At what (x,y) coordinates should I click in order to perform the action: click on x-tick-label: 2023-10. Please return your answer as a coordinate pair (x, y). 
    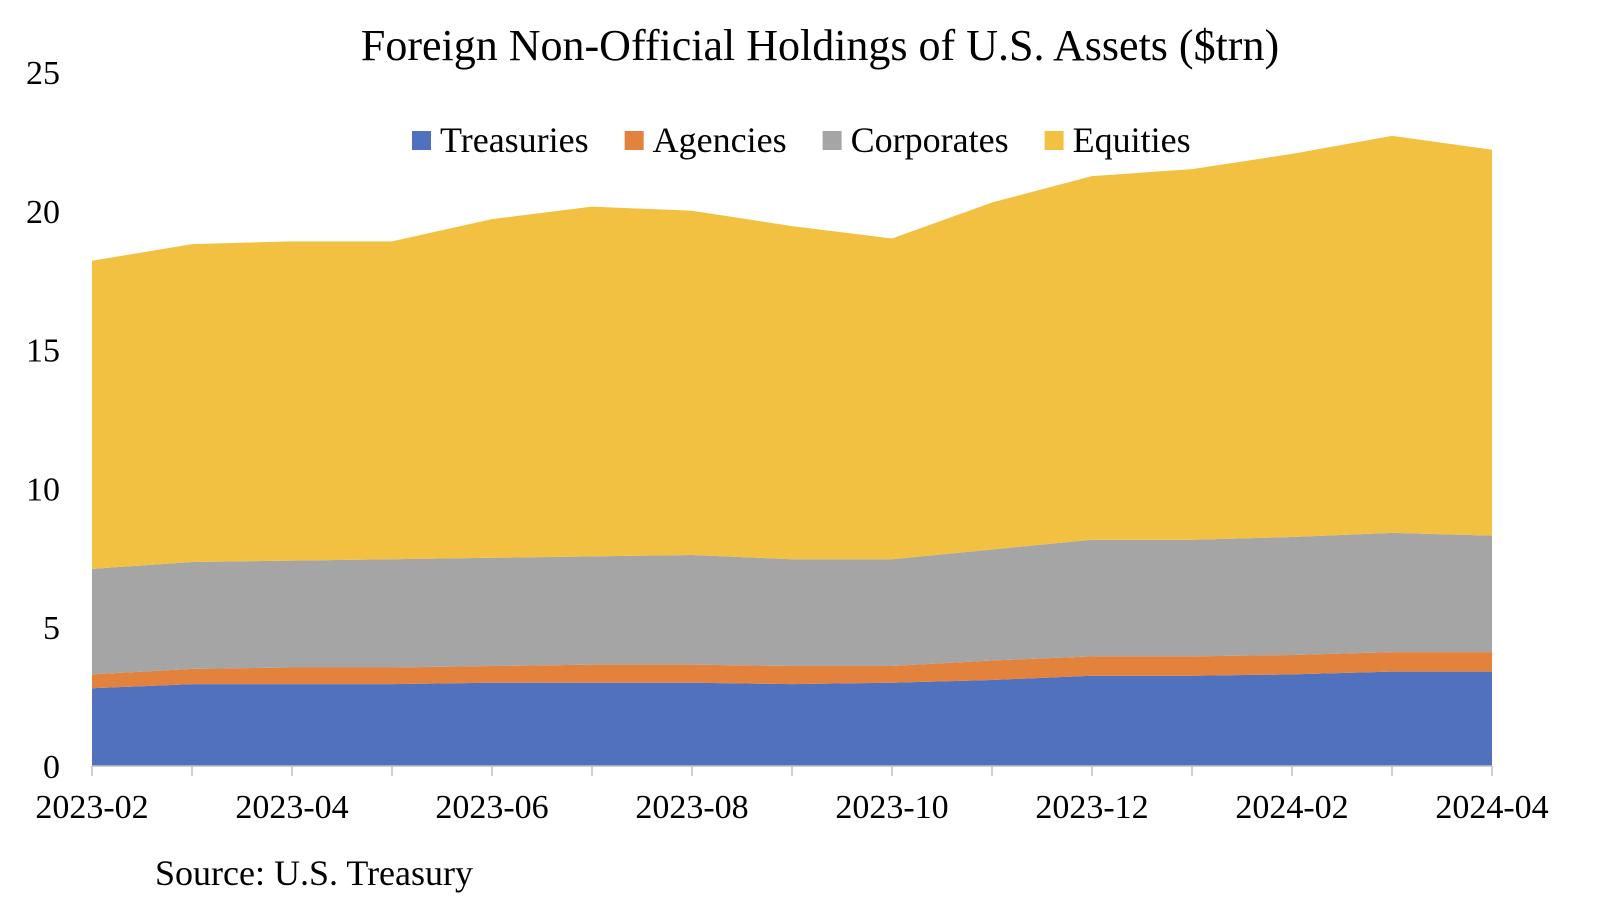
    Looking at the image, I should click on (891, 807).